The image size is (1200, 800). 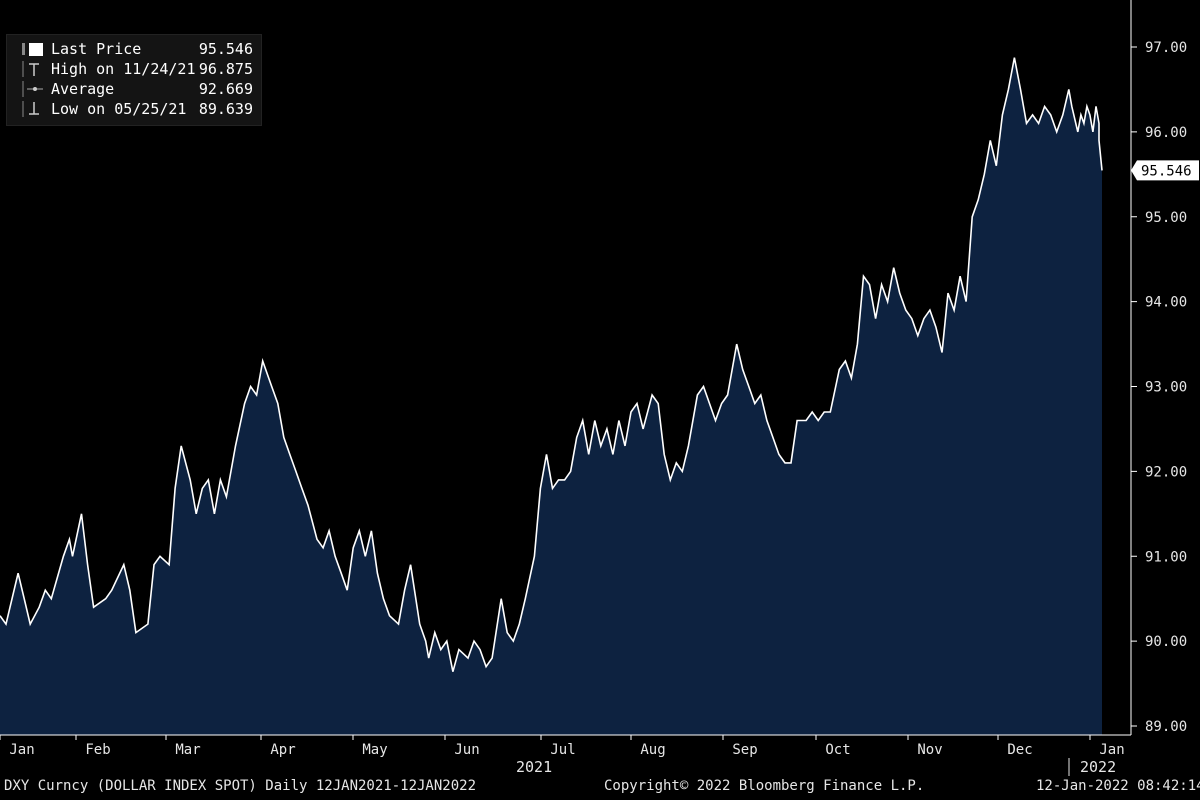 What do you see at coordinates (1166, 727) in the screenshot?
I see `y-tick-label: 89.00` at bounding box center [1166, 727].